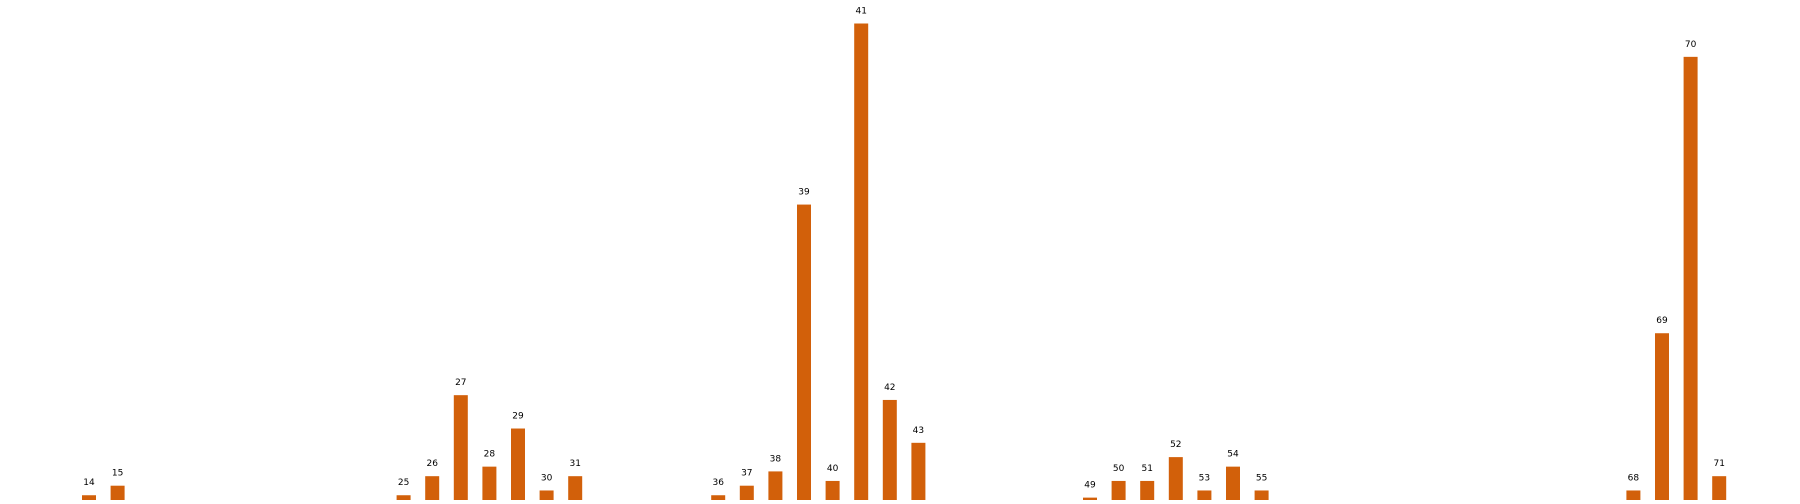  What do you see at coordinates (718, 483) in the screenshot?
I see `bar-label-36: 36` at bounding box center [718, 483].